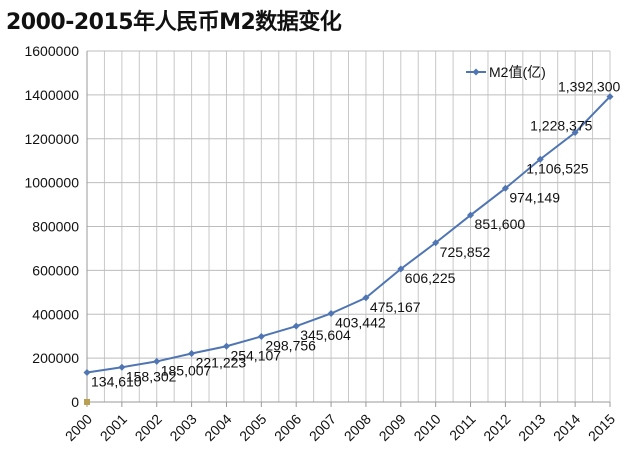  Describe the element at coordinates (566, 427) in the screenshot. I see `x-tick-label: 2014` at that location.